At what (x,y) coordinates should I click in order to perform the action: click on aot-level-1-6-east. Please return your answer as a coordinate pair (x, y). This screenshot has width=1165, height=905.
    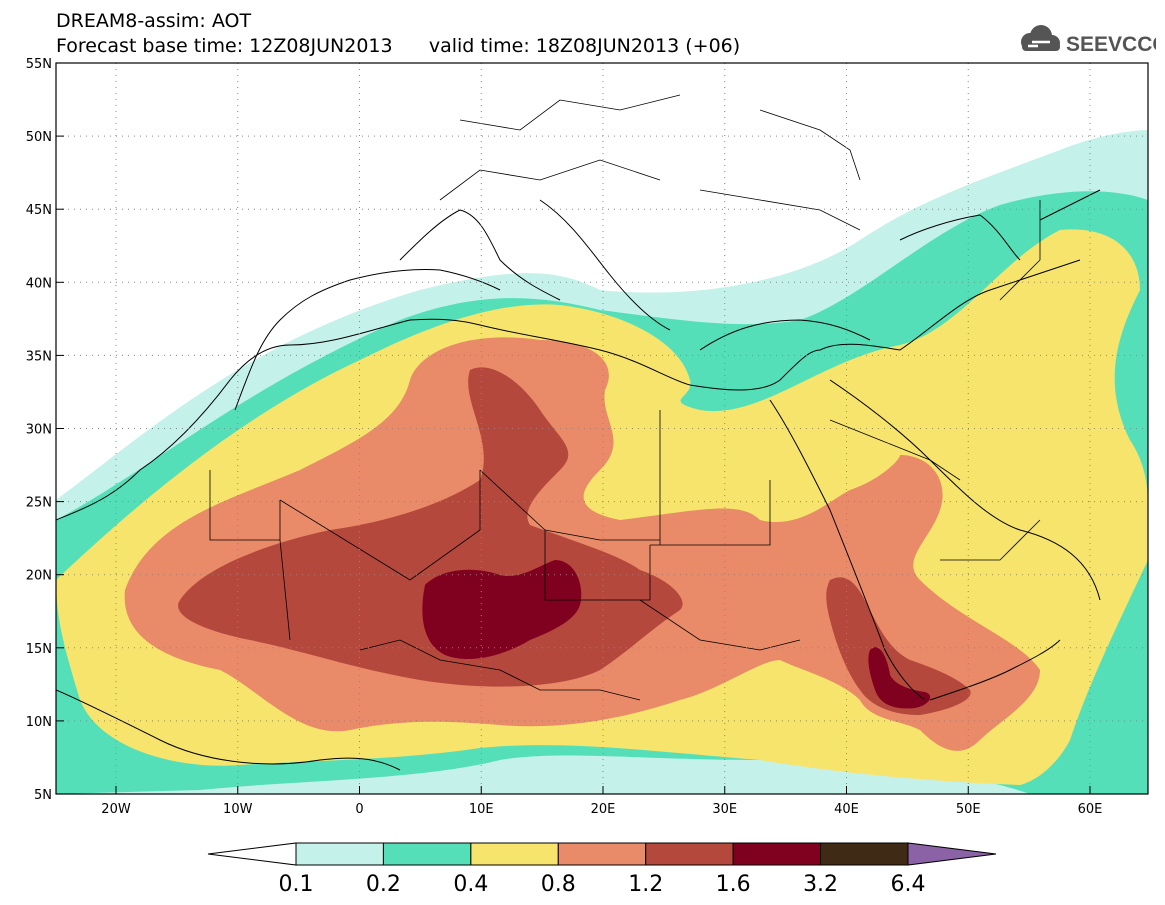
    Looking at the image, I should click on (899, 678).